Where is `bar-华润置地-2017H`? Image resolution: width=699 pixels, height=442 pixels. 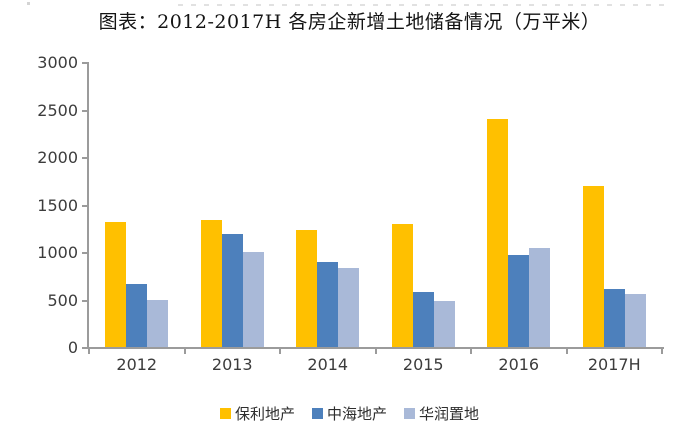 bar-华润置地-2017H is located at coordinates (635, 320).